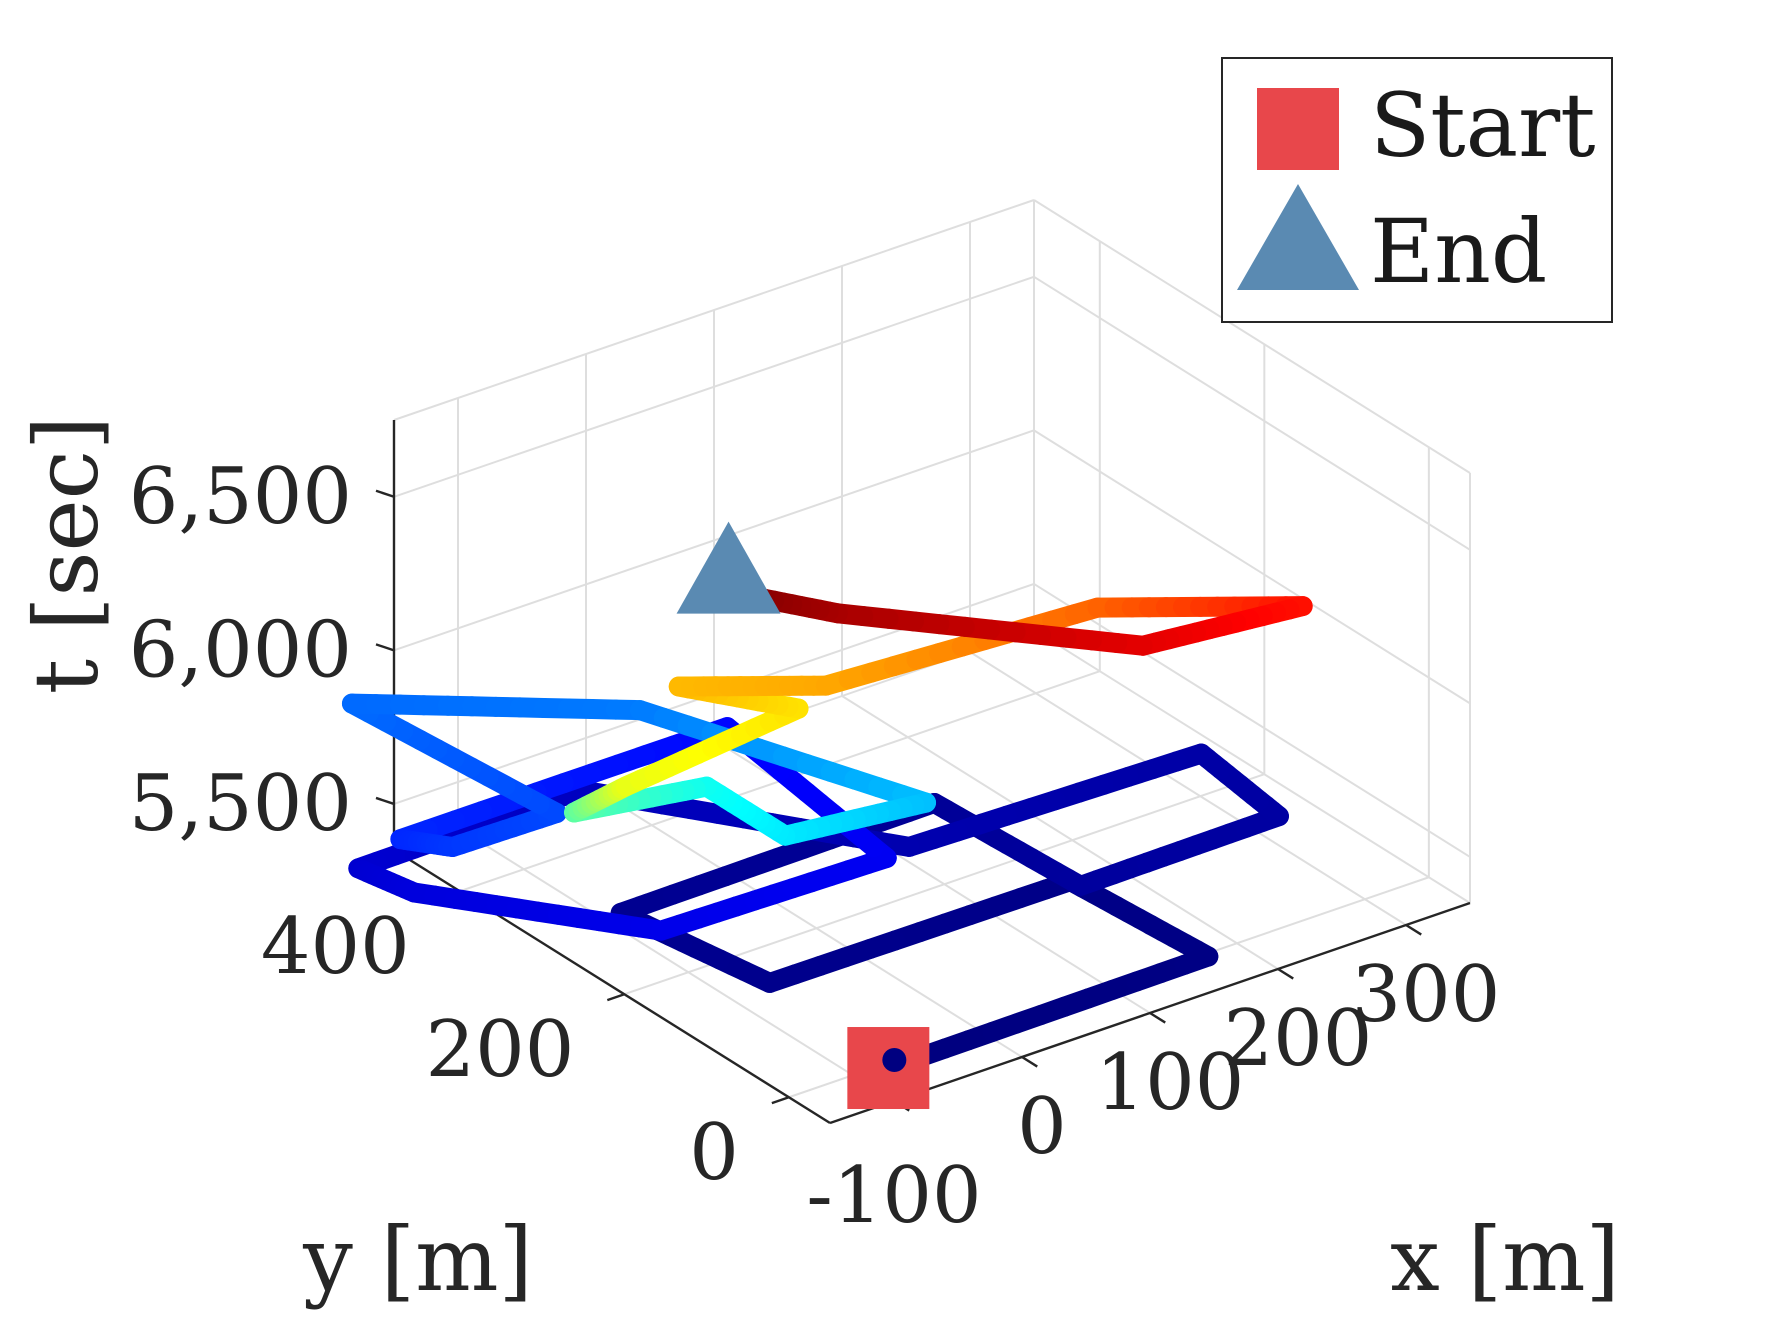 The image size is (1768, 1326). What do you see at coordinates (417, 1259) in the screenshot?
I see `y-axis-label: y [m]` at bounding box center [417, 1259].